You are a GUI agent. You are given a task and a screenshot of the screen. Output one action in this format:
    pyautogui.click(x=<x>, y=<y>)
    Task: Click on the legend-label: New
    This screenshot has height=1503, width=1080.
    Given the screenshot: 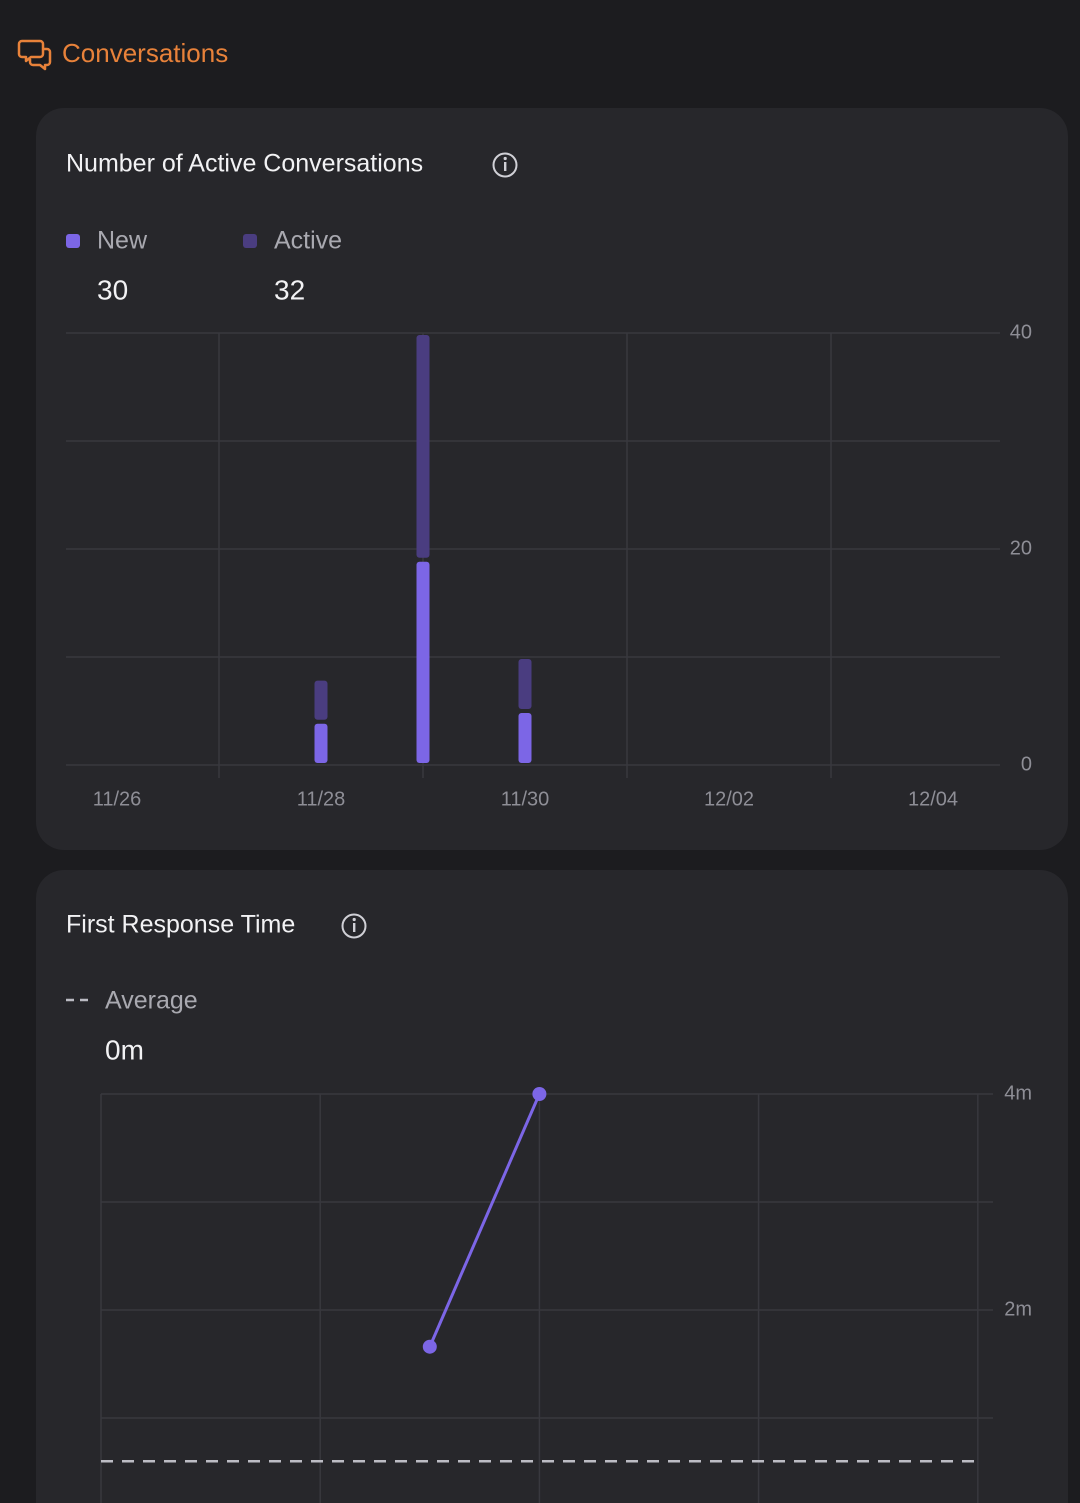 What is the action you would take?
    pyautogui.click(x=122, y=241)
    